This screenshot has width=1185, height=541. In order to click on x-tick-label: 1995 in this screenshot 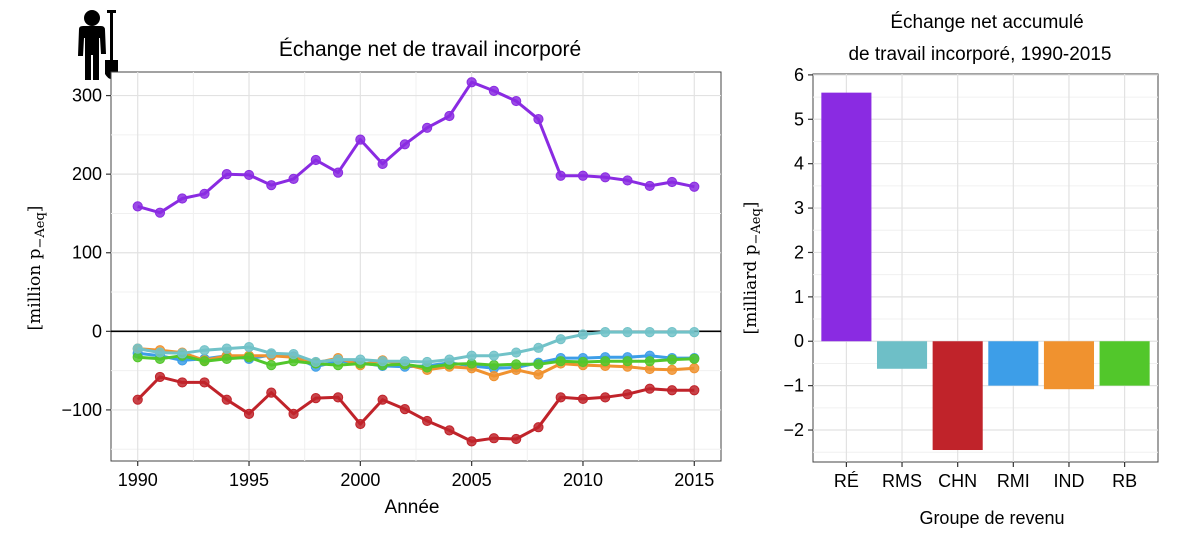, I will do `click(249, 480)`.